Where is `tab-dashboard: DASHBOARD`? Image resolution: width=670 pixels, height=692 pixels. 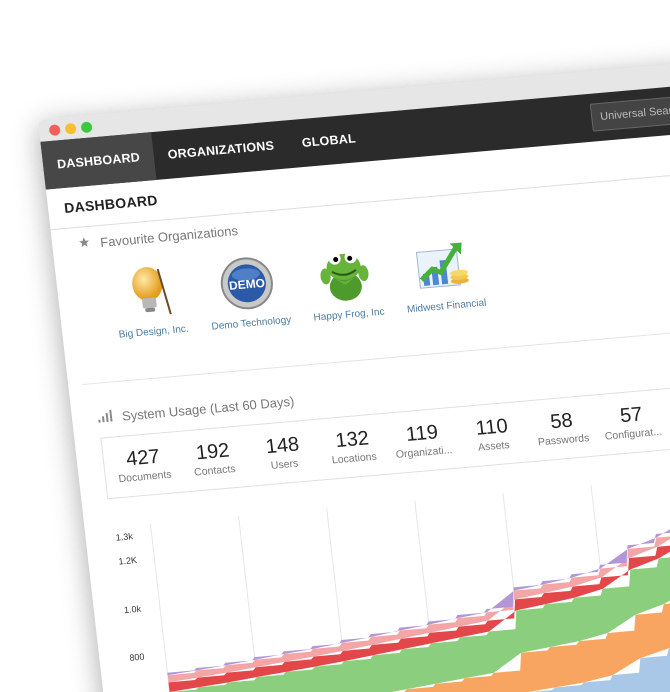 tab-dashboard: DASHBOARD is located at coordinates (98, 161).